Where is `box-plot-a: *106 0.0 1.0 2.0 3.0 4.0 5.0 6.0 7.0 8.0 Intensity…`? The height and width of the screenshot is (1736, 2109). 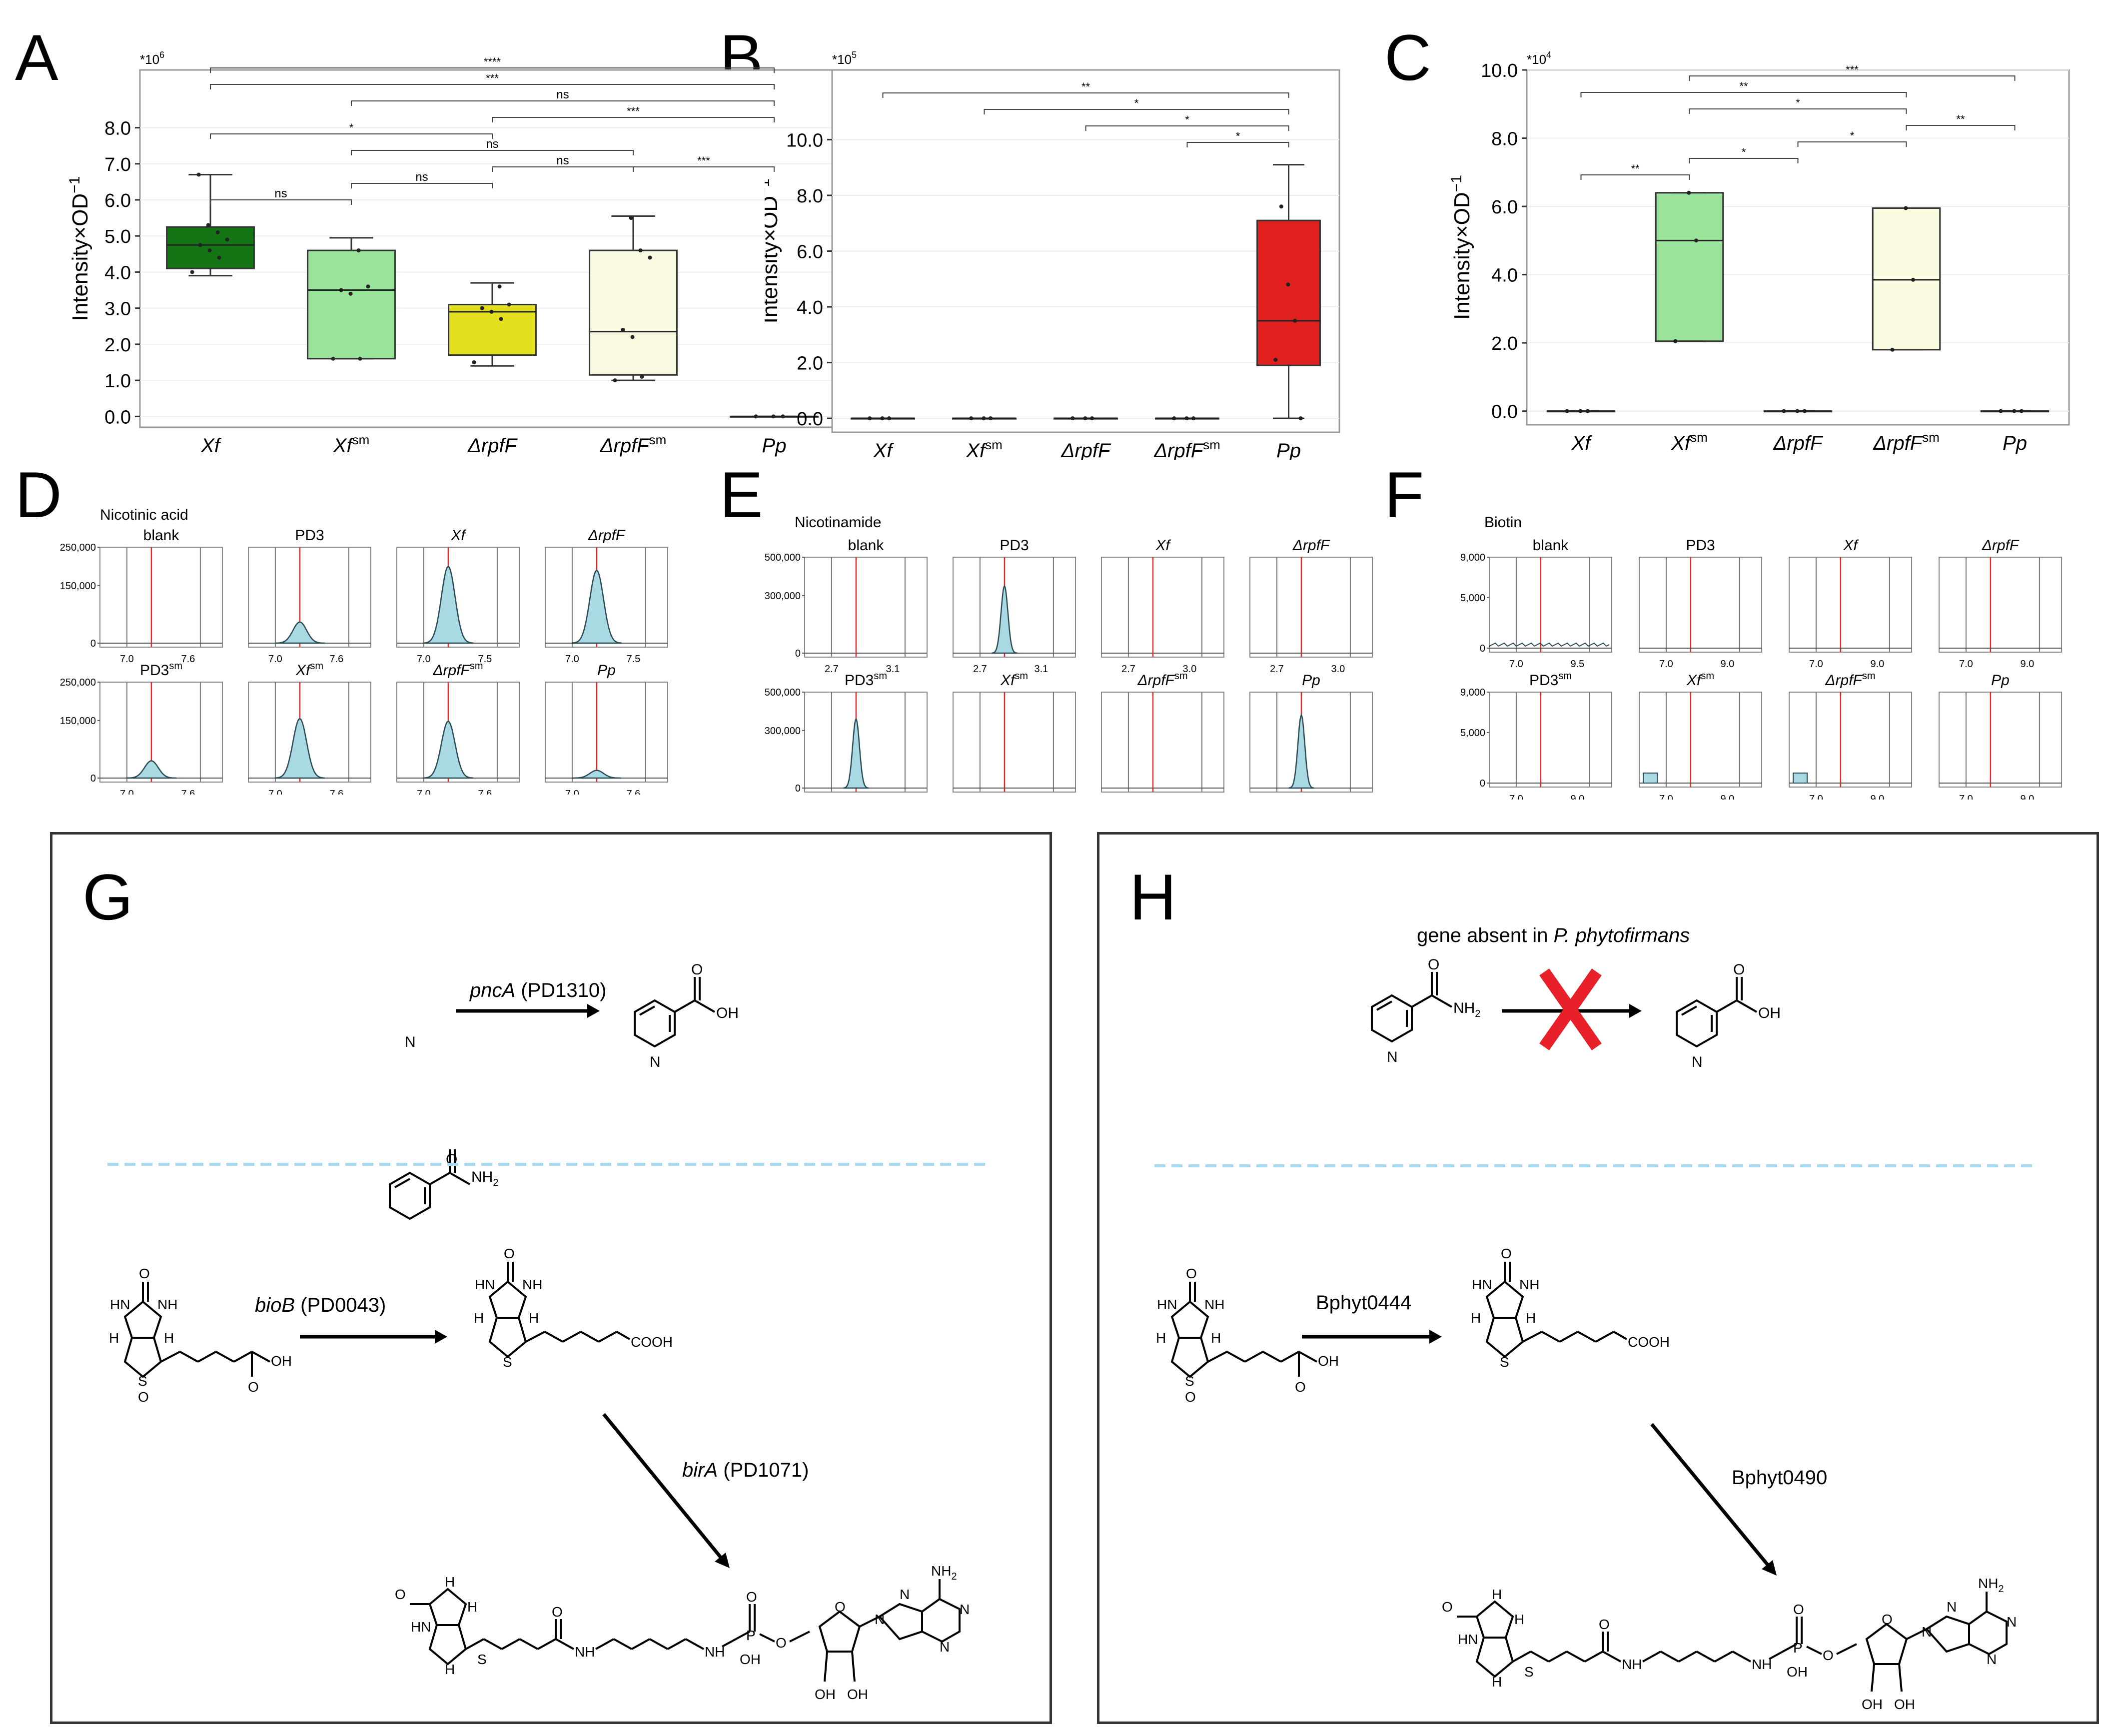 box-plot-a: *106 0.0 1.0 2.0 3.0 4.0 5.0 6.0 7.0 8.0 Intensity… is located at coordinates (456, 253).